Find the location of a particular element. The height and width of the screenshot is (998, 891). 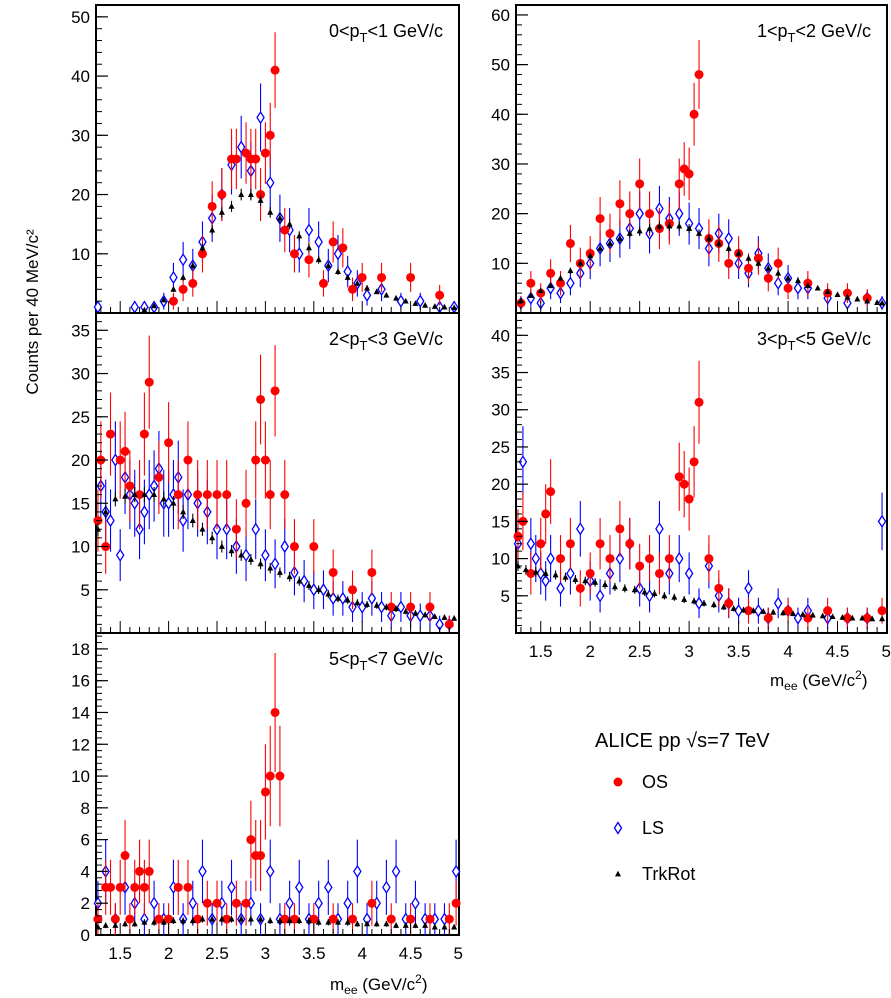

x-tick-label: 2.5 is located at coordinates (640, 651).